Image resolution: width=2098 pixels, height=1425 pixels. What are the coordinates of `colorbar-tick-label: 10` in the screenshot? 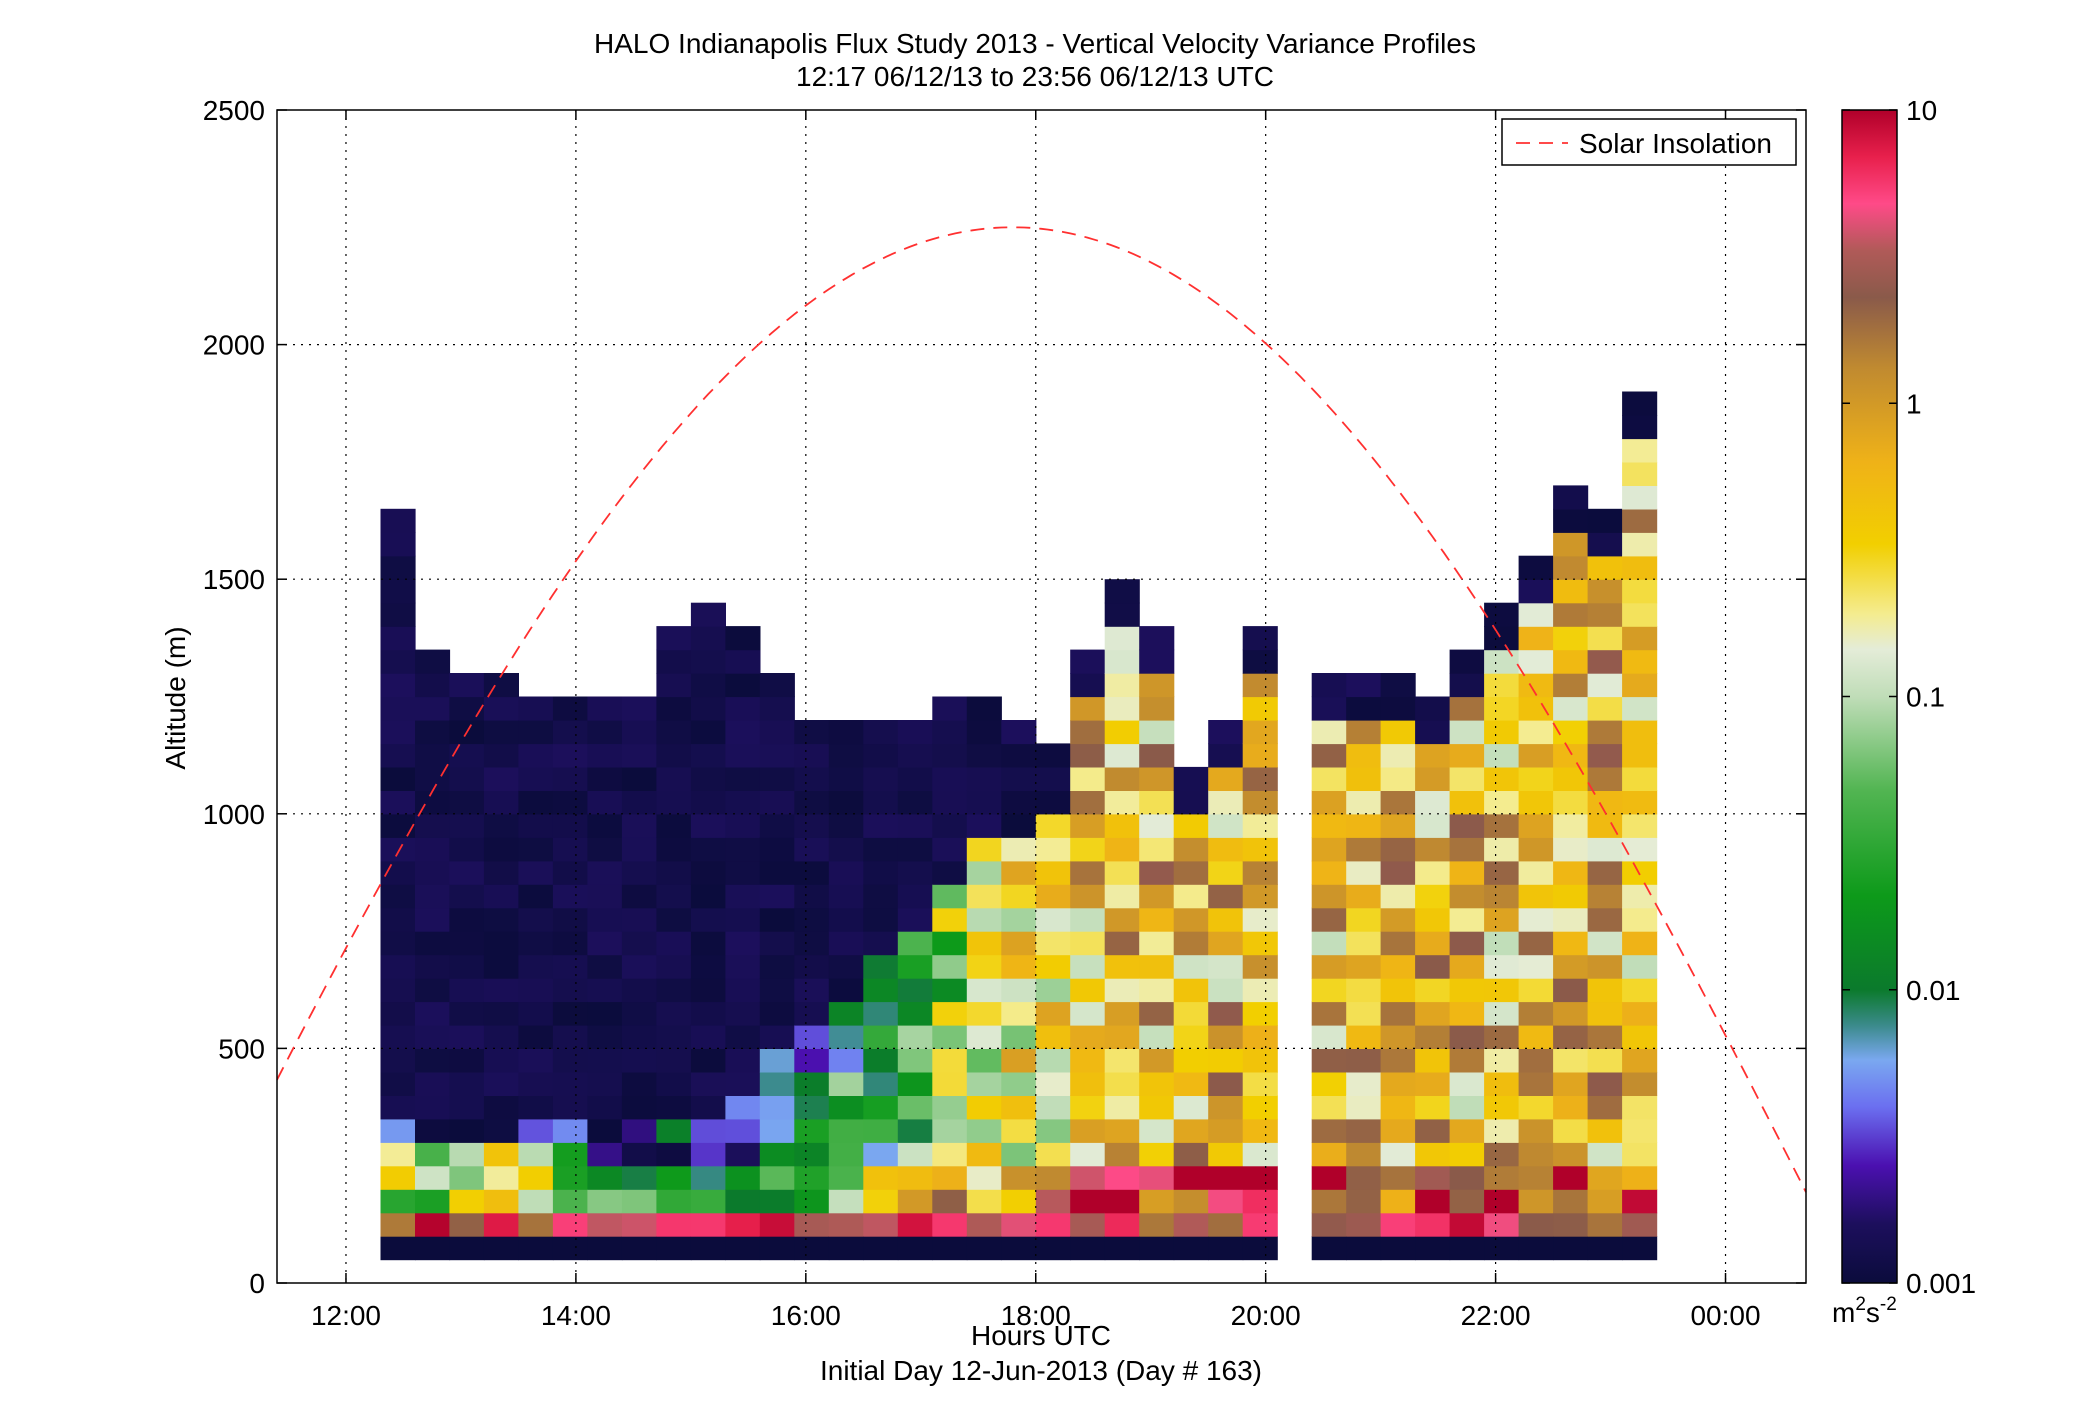 It's located at (1921, 110).